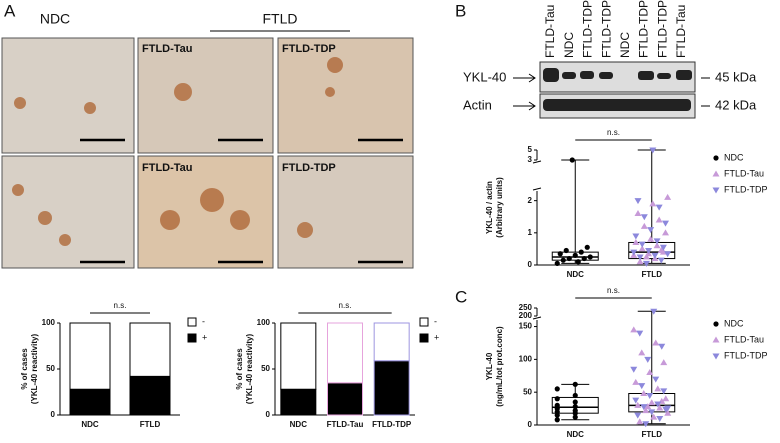 This screenshot has width=780, height=443. What do you see at coordinates (392, 424) in the screenshot?
I see `x-tick-label: FTLD-TDP` at bounding box center [392, 424].